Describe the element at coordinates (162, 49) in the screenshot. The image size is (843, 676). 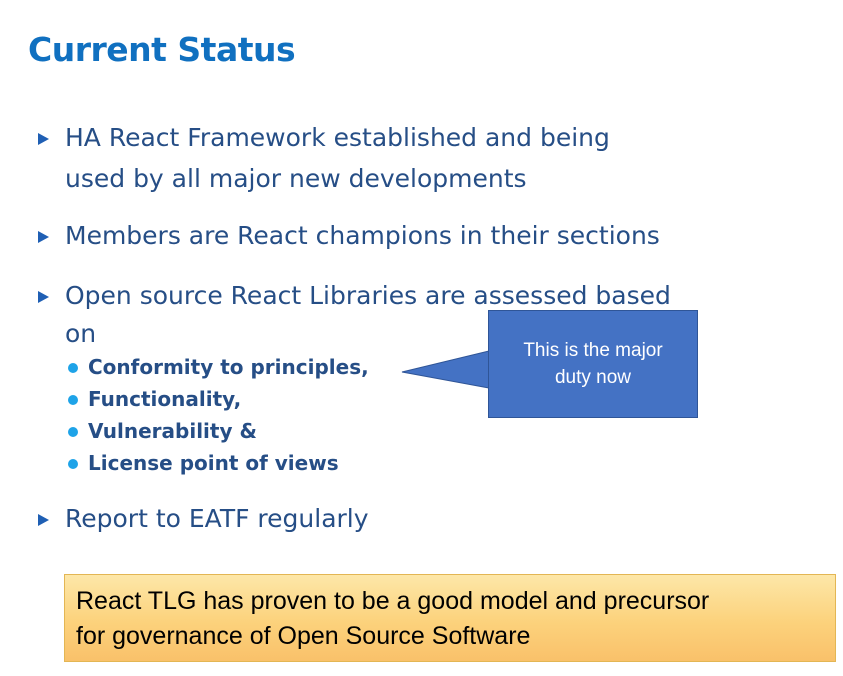
I see `slide-title: Current Status` at that location.